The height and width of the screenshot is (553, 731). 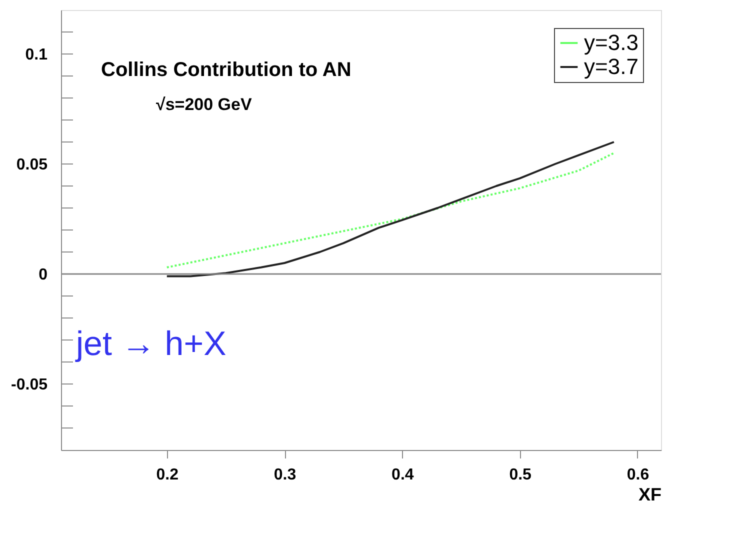 What do you see at coordinates (611, 66) in the screenshot?
I see `legend-label: y=3.7` at bounding box center [611, 66].